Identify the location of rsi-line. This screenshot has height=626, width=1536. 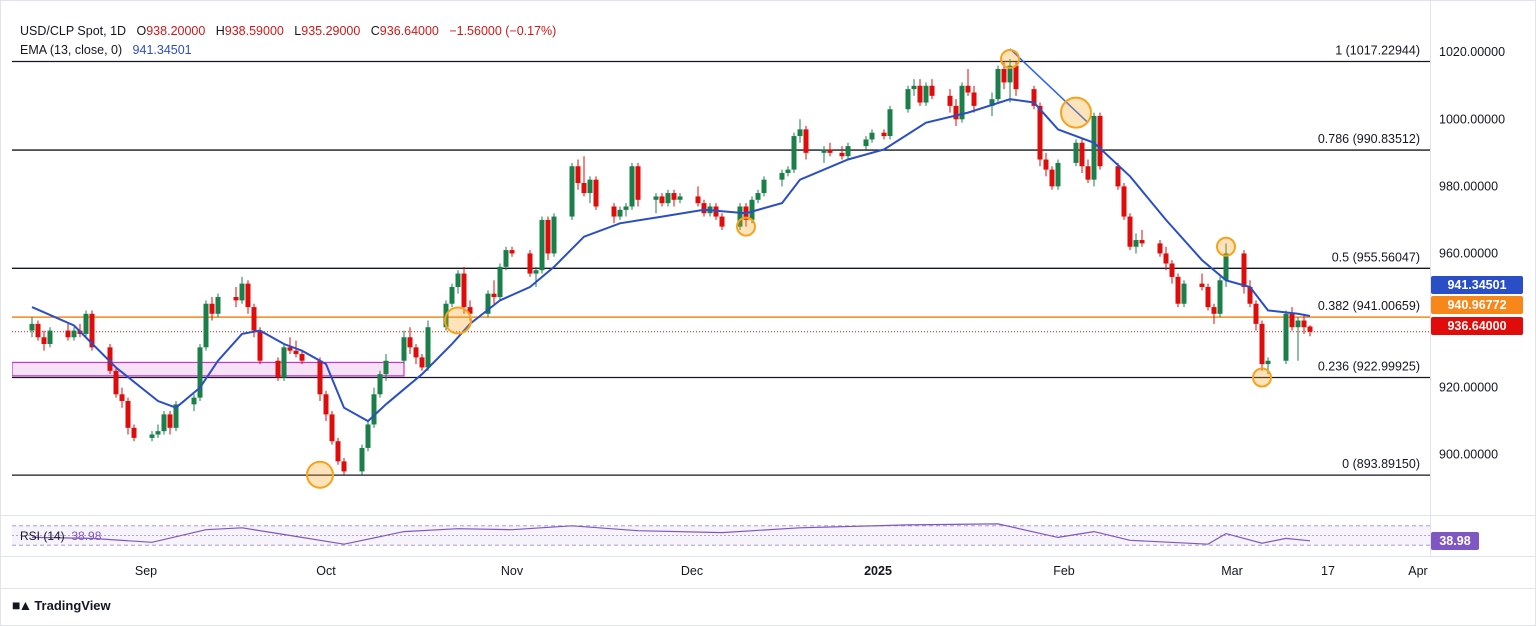
(671, 534).